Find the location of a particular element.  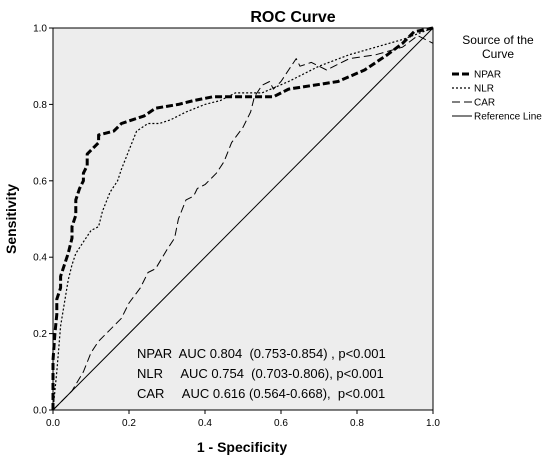

x-axis: 0.0 0.2 0.4 0.6 0.8 1.0 is located at coordinates (243, 419).